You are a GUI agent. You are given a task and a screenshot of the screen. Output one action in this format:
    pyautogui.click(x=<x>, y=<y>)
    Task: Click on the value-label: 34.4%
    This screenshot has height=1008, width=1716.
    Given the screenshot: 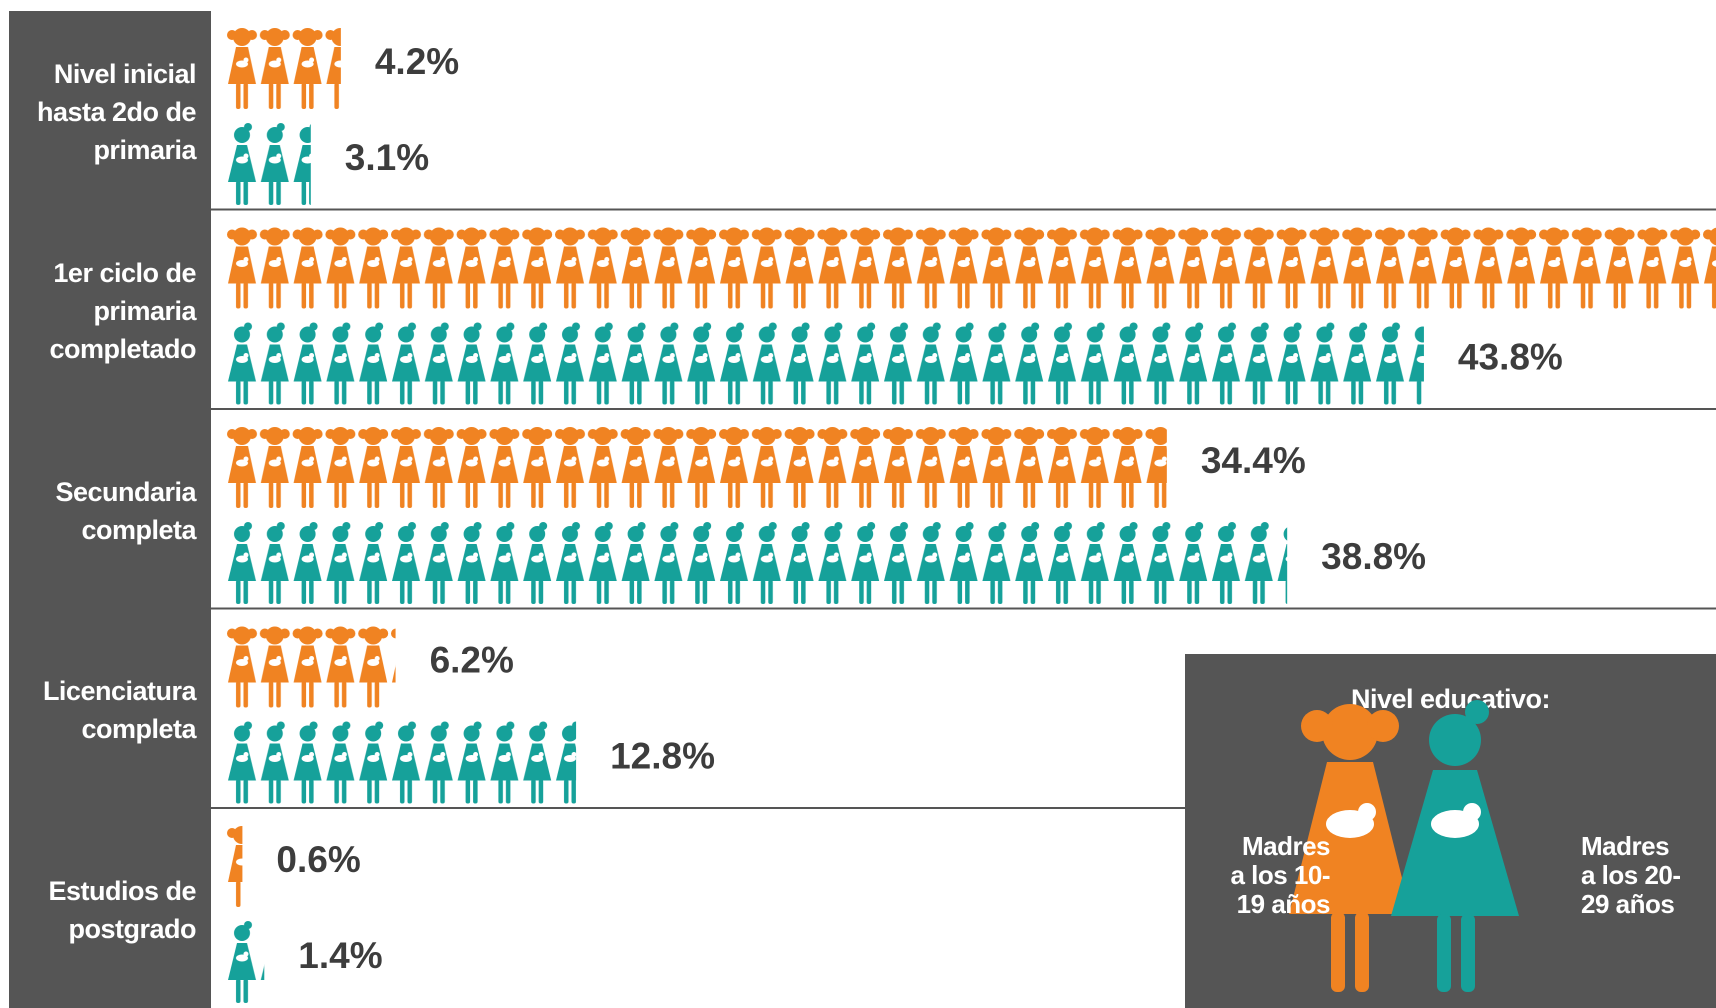 What is the action you would take?
    pyautogui.click(x=1253, y=460)
    